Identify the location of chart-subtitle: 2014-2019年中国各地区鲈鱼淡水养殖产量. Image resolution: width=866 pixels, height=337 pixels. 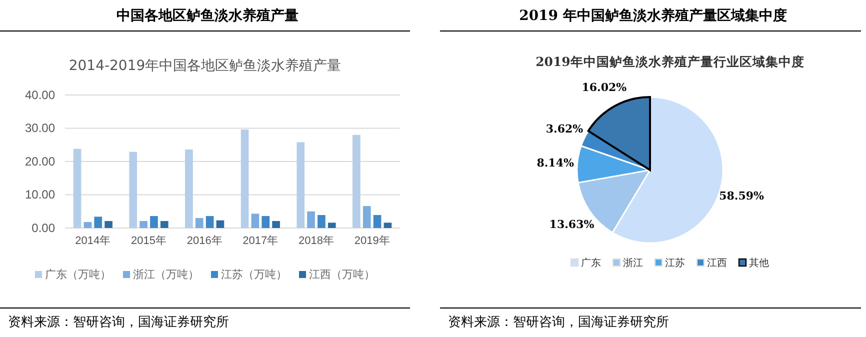
(205, 66).